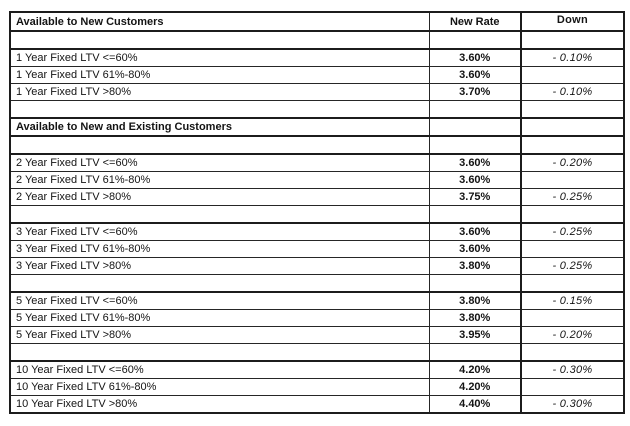 The height and width of the screenshot is (426, 630). Describe the element at coordinates (220, 22) in the screenshot. I see `column-header-product: Available to New Customers` at that location.